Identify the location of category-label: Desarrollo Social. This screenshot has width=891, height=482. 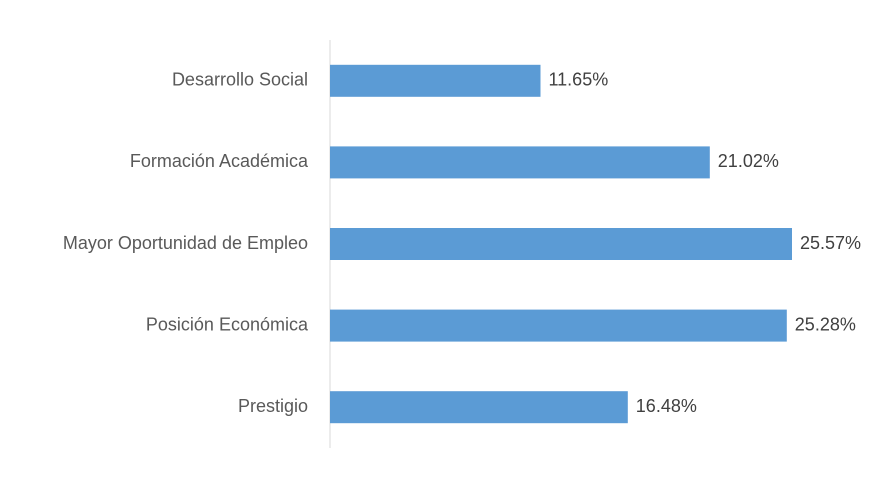
(240, 80).